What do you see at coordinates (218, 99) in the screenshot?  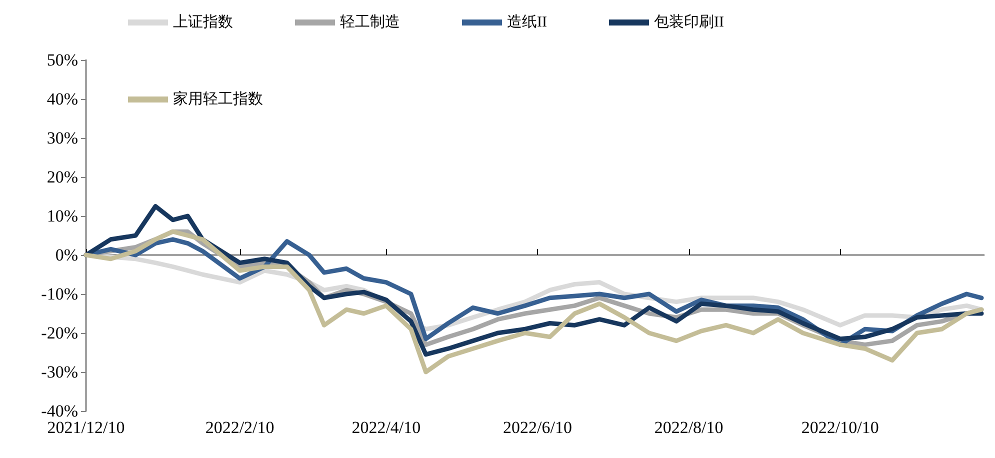 I see `legend-label: 家用轻工指数` at bounding box center [218, 99].